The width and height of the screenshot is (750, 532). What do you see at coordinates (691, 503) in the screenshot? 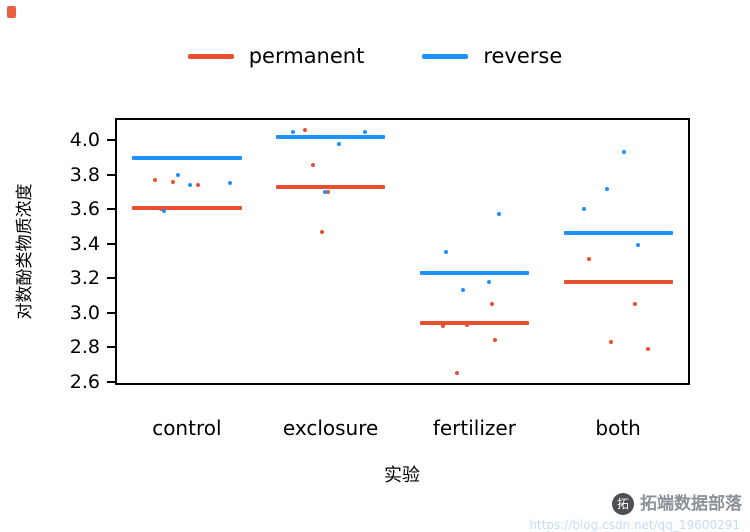
I see `watermark-brand-text: 拓端数据部落` at bounding box center [691, 503].